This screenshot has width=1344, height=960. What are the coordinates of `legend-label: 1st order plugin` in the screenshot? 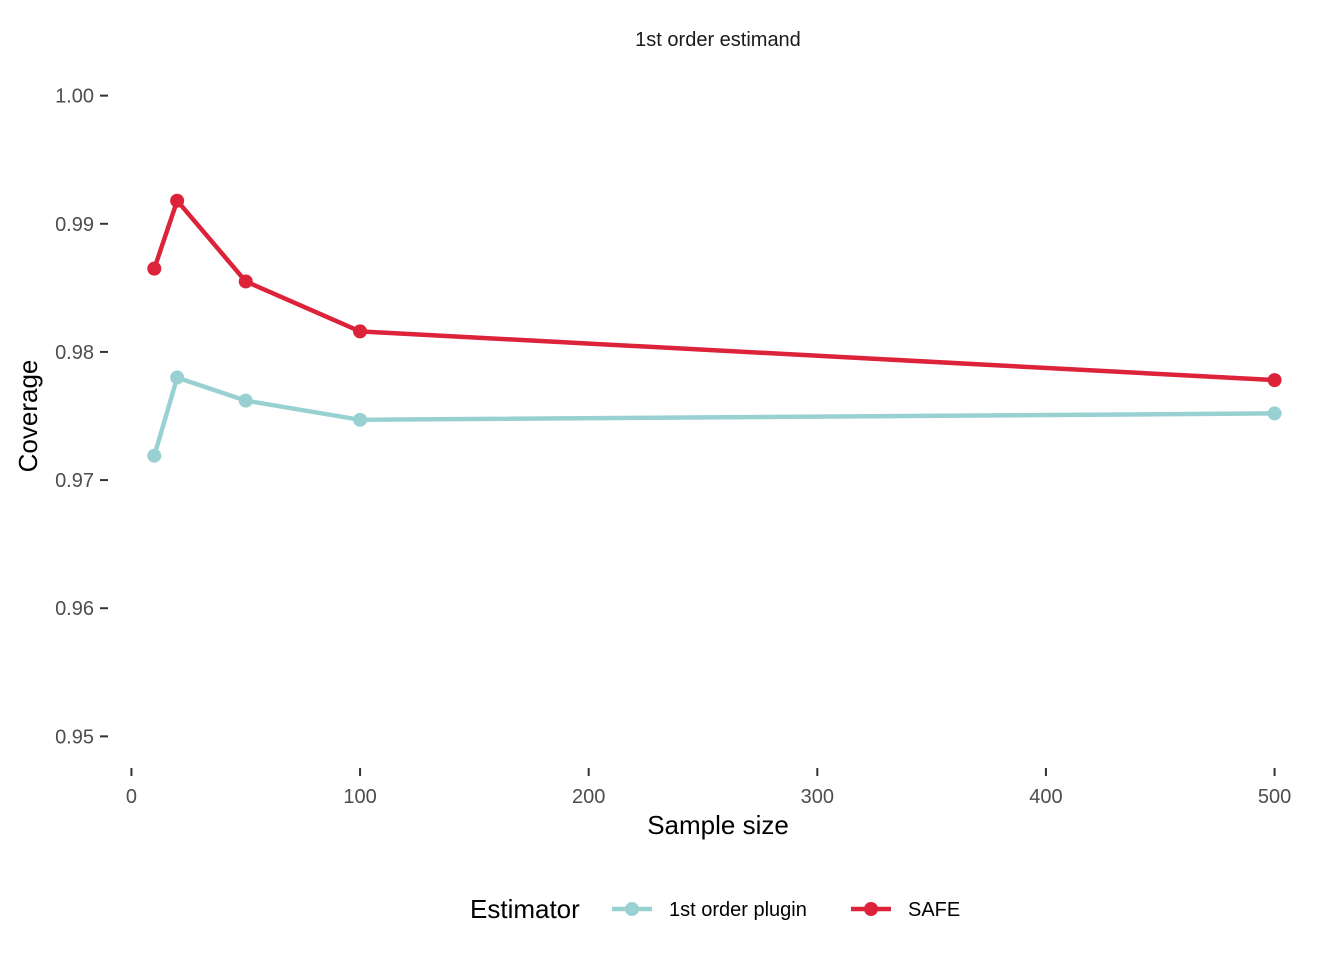 It's located at (738, 910).